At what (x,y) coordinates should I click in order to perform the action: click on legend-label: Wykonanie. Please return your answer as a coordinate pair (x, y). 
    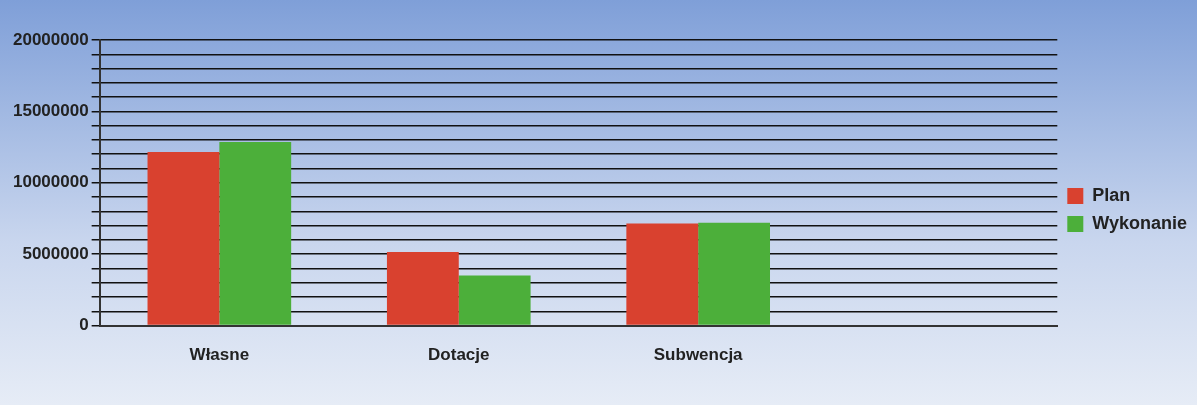
    Looking at the image, I should click on (1140, 222).